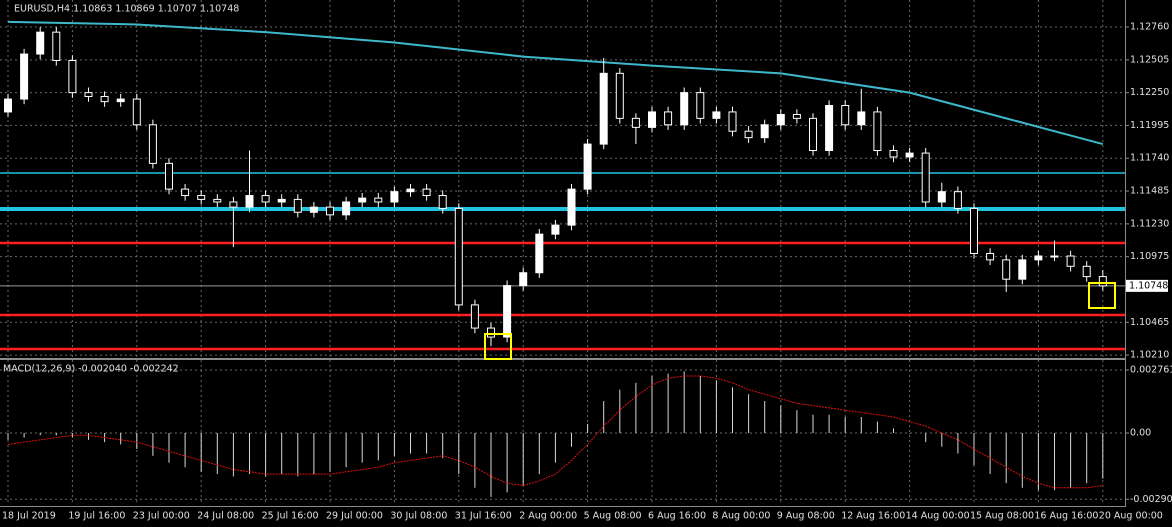  I want to click on x-tick-label: 16 Aug 16:00, so click(1066, 516).